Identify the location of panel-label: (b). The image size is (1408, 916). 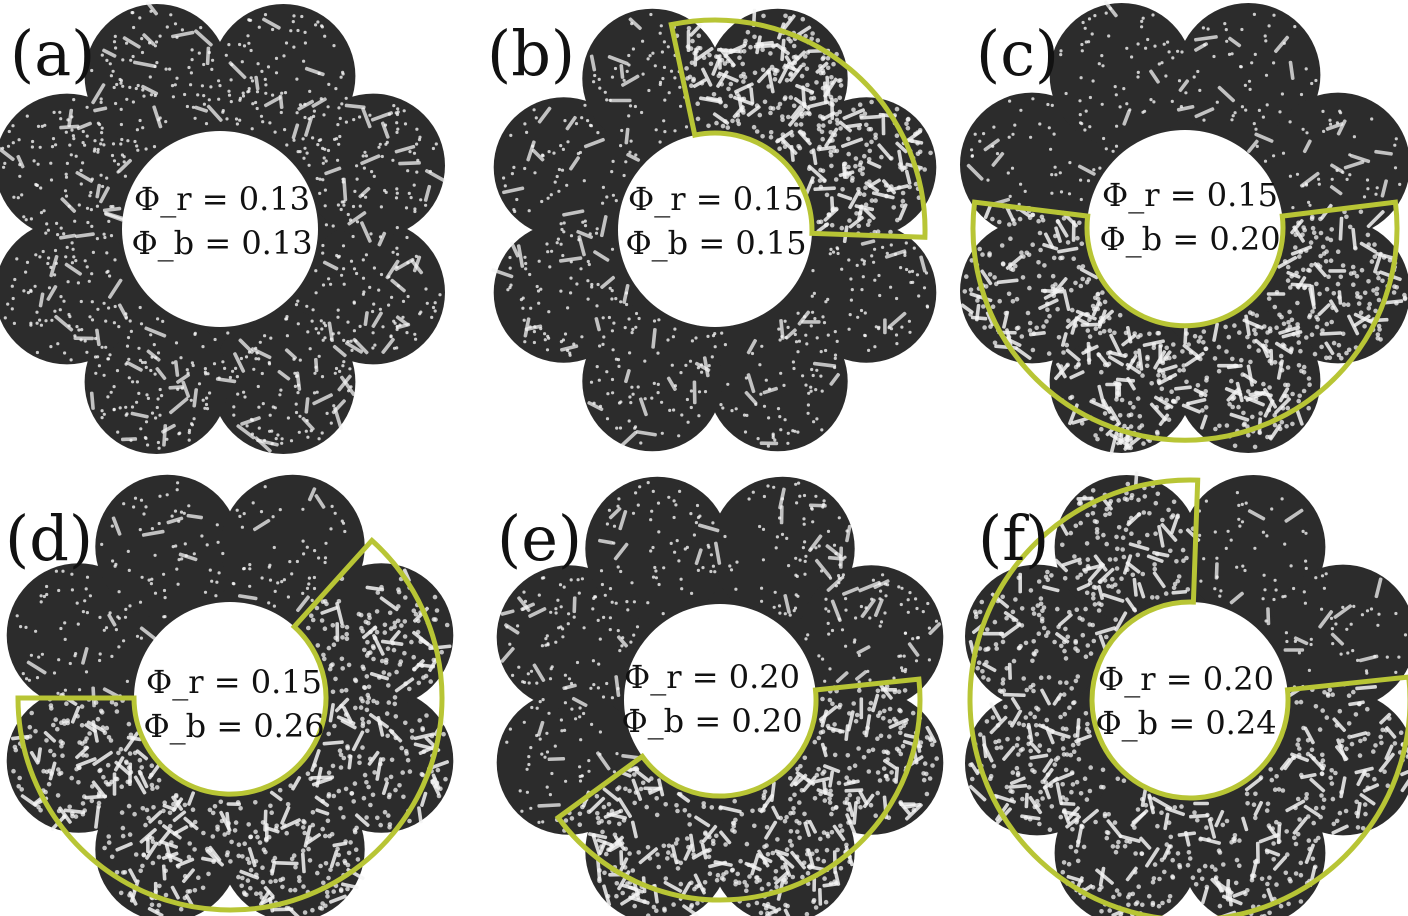
(531, 53).